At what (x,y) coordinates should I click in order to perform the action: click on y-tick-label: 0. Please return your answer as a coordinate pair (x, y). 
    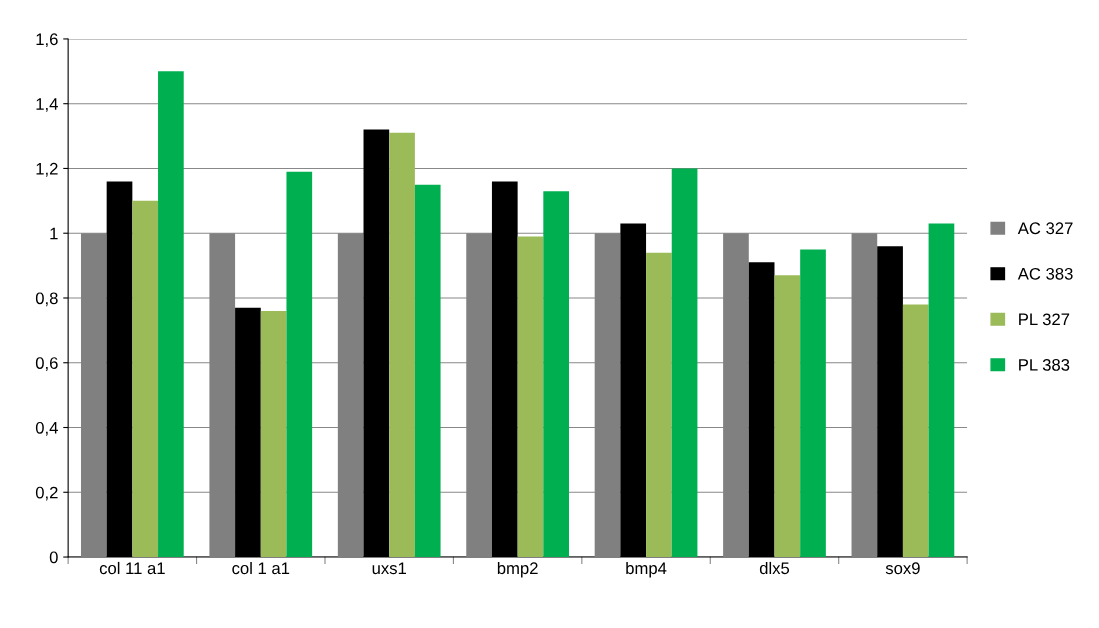
    Looking at the image, I should click on (53, 557).